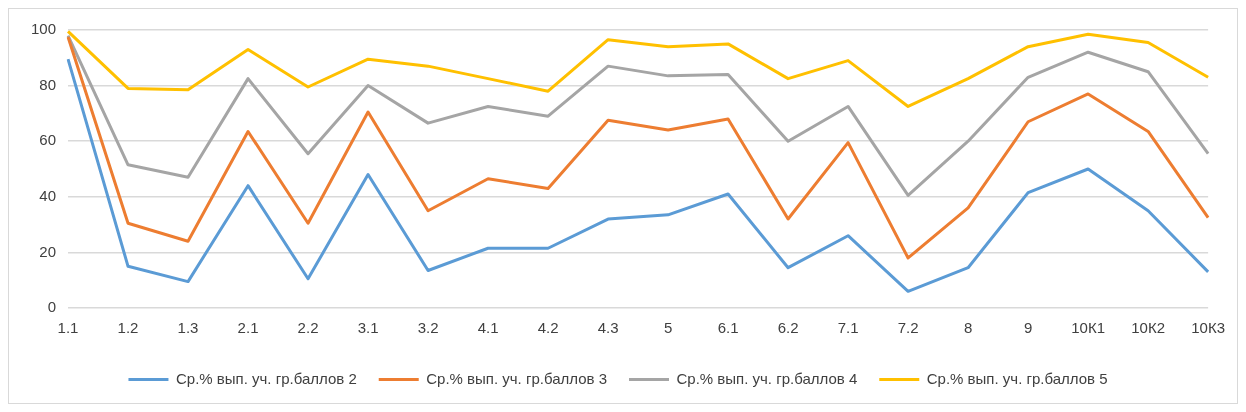 This screenshot has height=412, width=1246. Describe the element at coordinates (608, 328) in the screenshot. I see `x-tick-label: 4.3` at that location.